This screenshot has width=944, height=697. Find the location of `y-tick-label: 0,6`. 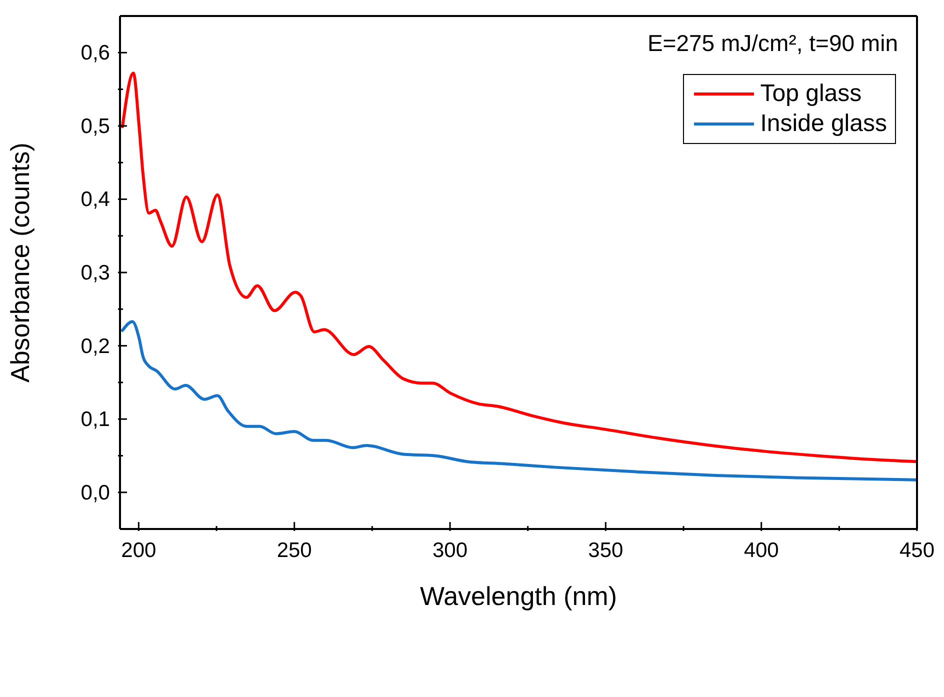

y-tick-label: 0,6 is located at coordinates (95, 53).